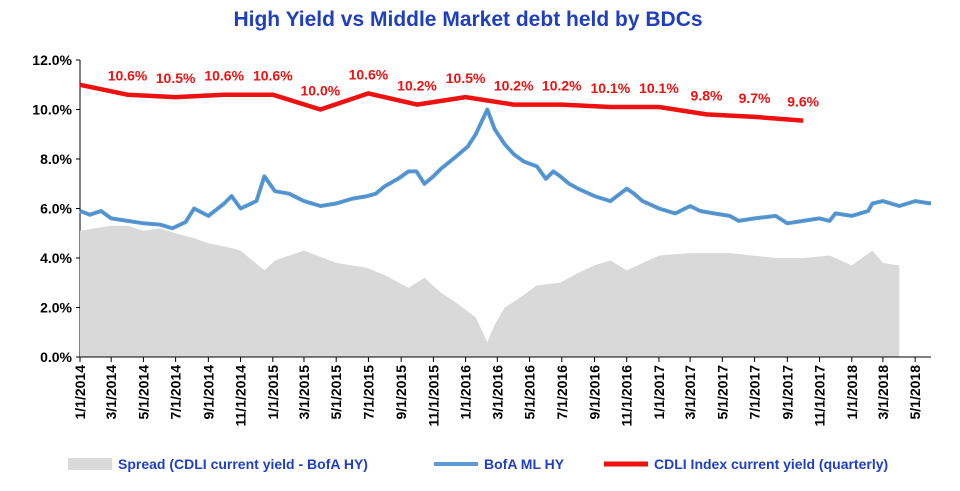  What do you see at coordinates (368, 392) in the screenshot?
I see `x-tick-label: 7/1/2015` at bounding box center [368, 392].